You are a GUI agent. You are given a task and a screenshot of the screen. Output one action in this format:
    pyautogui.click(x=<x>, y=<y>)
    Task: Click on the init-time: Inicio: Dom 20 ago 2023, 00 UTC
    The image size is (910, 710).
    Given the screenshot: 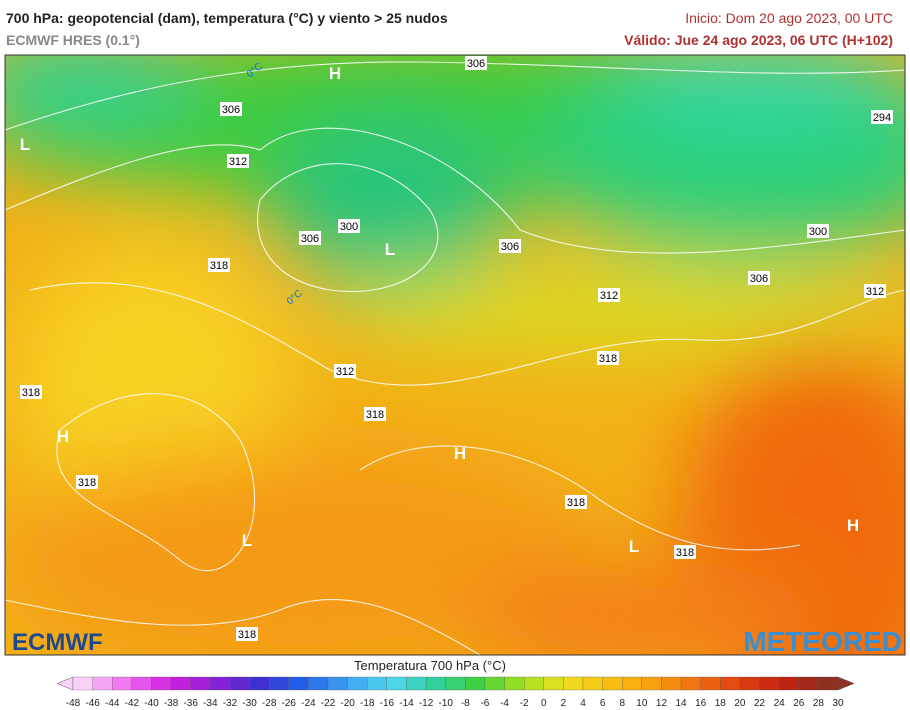 What is the action you would take?
    pyautogui.click(x=789, y=18)
    